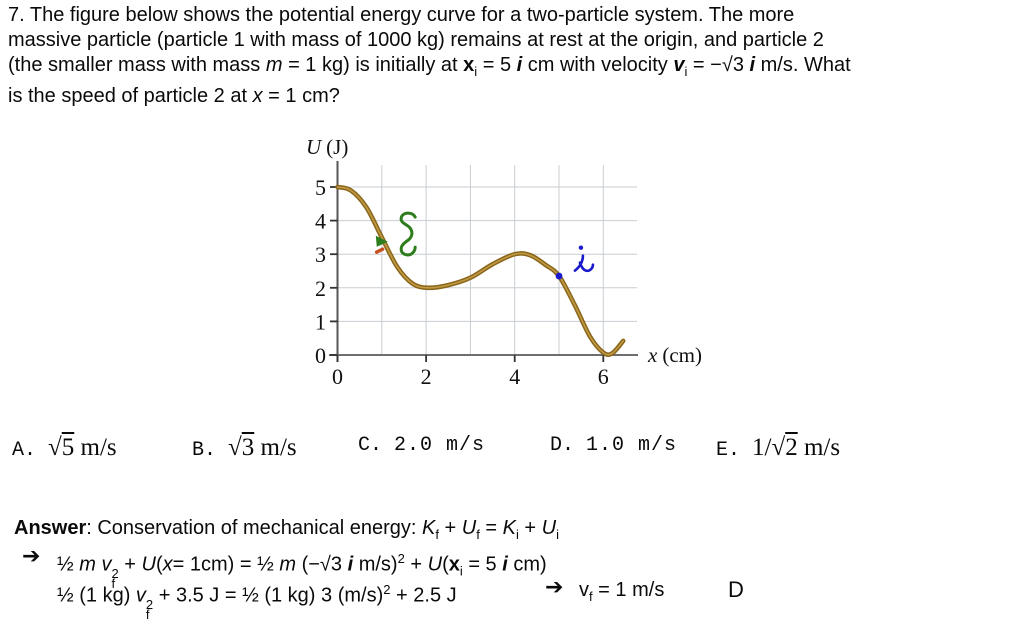 The height and width of the screenshot is (636, 1024). I want to click on position-symbol: x, so click(257, 96).